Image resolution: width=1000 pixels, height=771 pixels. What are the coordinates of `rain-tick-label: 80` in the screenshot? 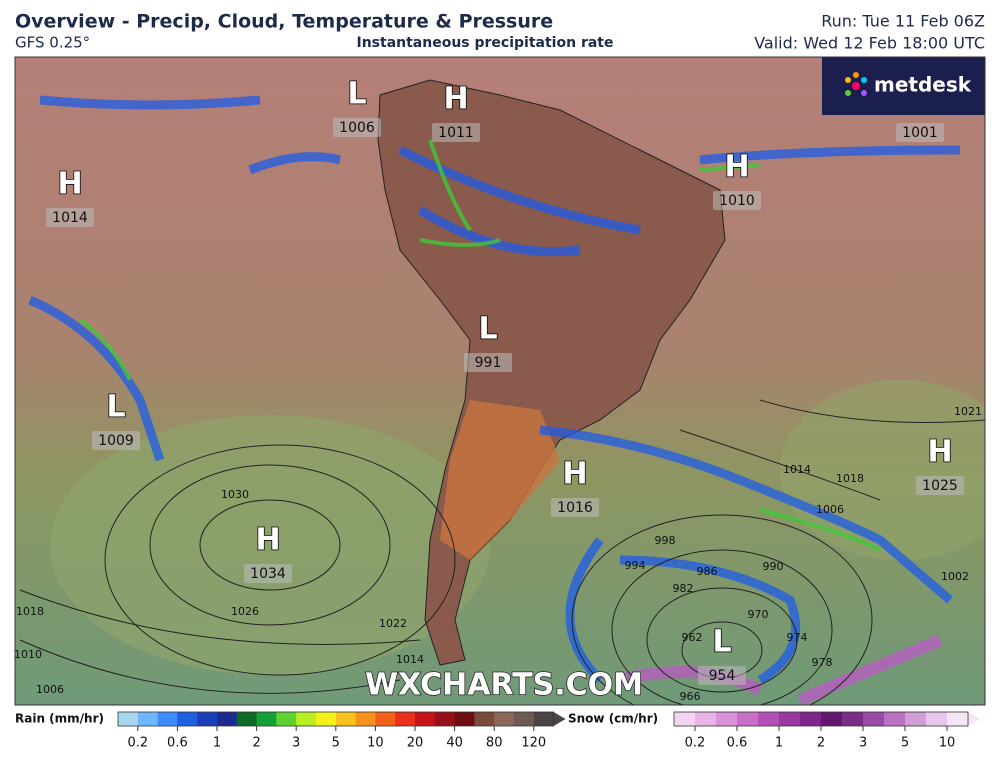 It's located at (494, 743).